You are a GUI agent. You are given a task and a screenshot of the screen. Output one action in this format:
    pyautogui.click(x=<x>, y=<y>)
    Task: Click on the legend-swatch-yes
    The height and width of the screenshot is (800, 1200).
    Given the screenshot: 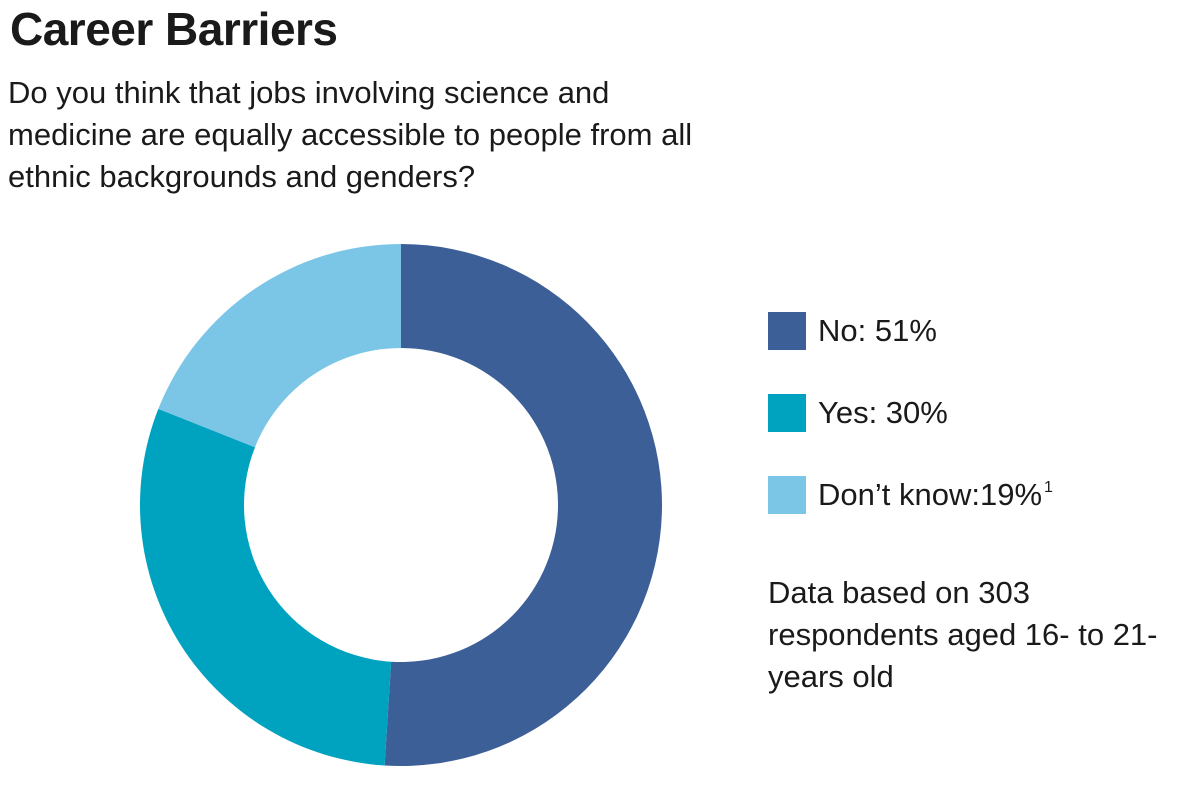 What is the action you would take?
    pyautogui.click(x=787, y=413)
    